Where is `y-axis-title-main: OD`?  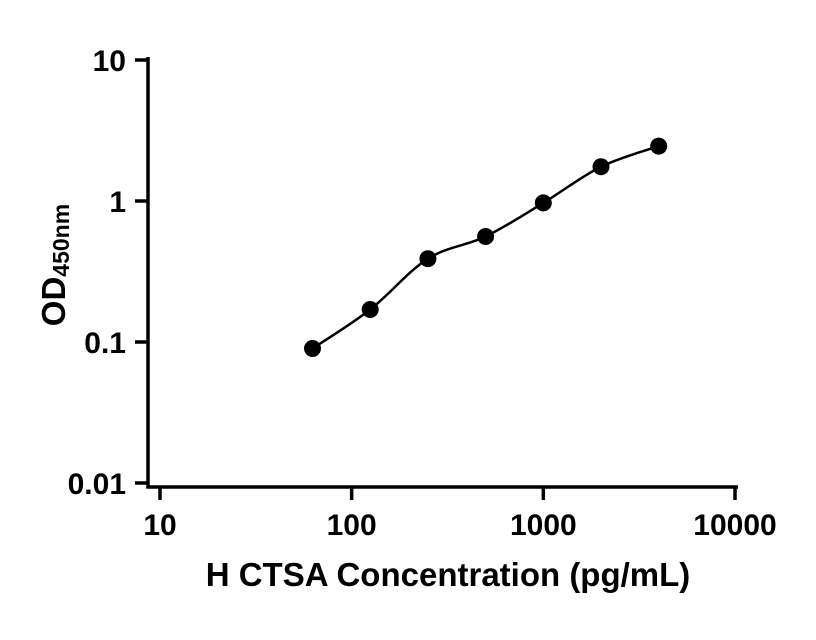
y-axis-title-main: OD is located at coordinates (53, 301).